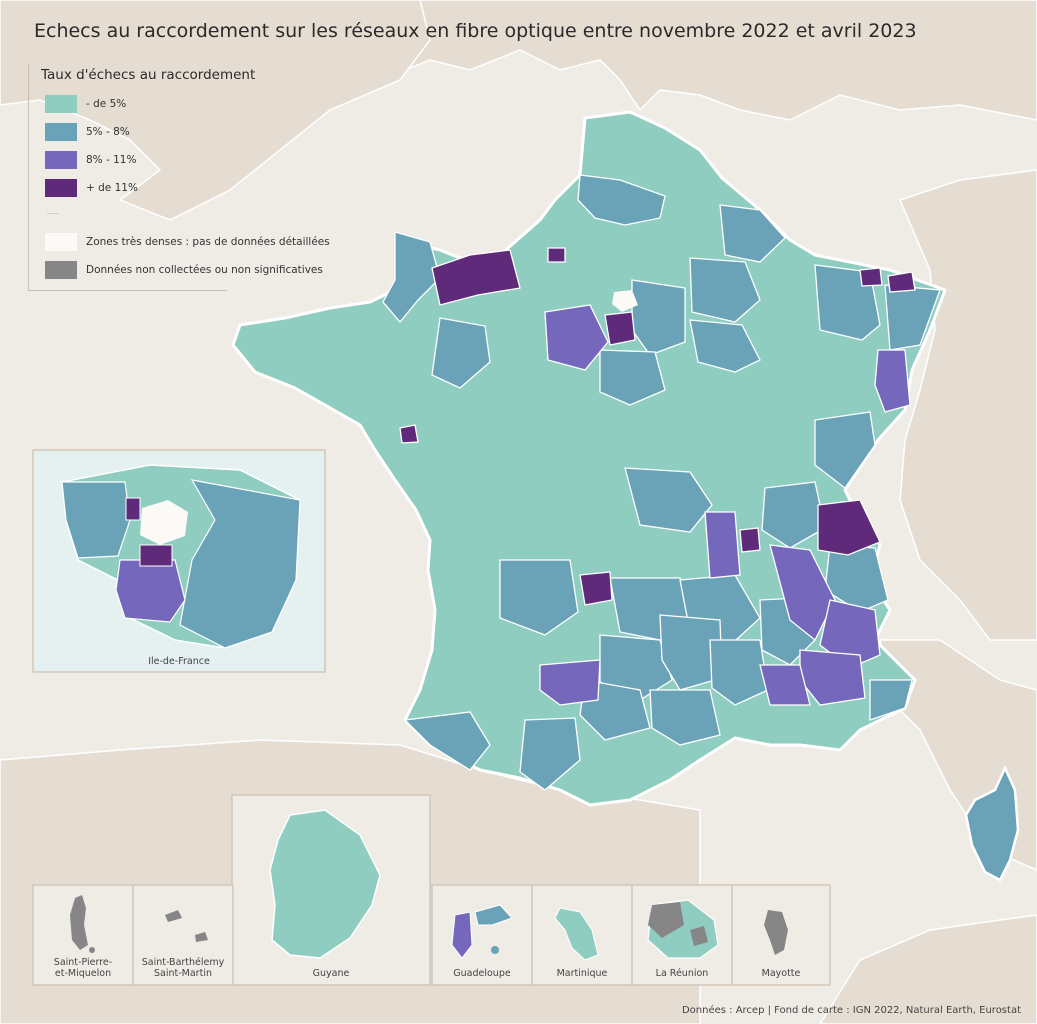  I want to click on inset-label-guadeloupe: Guadeloupe, so click(482, 973).